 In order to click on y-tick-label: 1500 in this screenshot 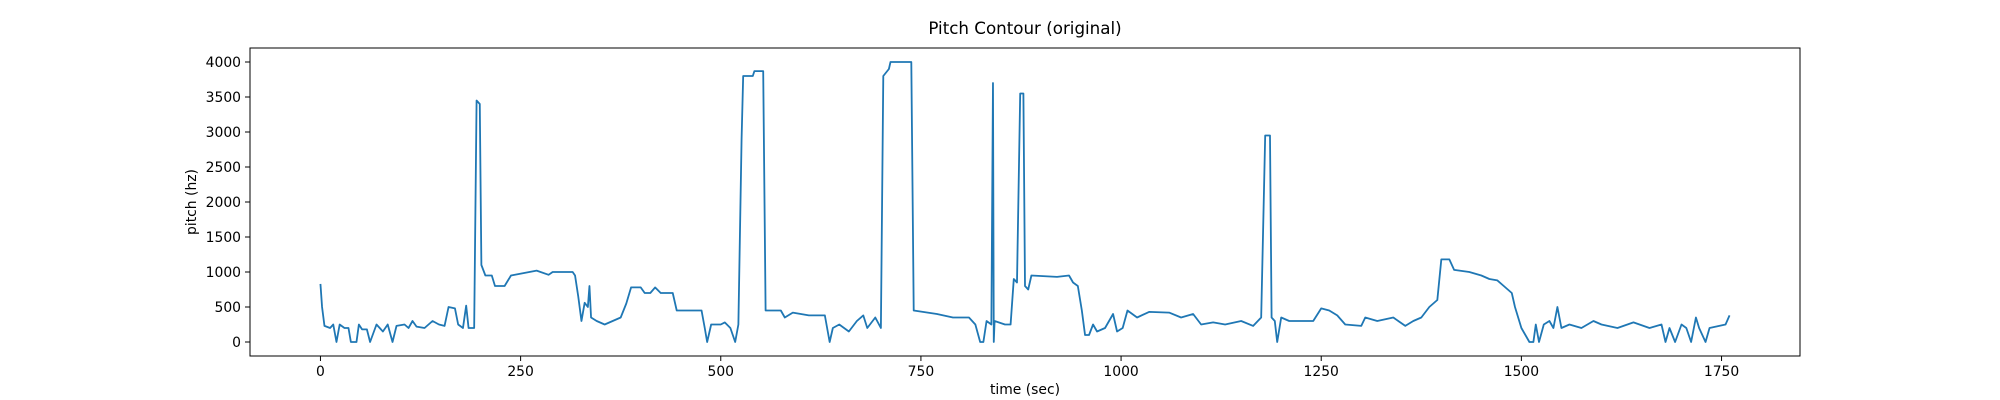, I will do `click(223, 238)`.